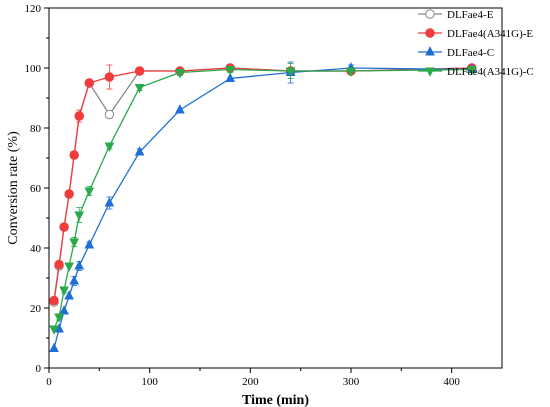 The width and height of the screenshot is (550, 407). What do you see at coordinates (470, 15) in the screenshot?
I see `legend-label: DLFae4-E` at bounding box center [470, 15].